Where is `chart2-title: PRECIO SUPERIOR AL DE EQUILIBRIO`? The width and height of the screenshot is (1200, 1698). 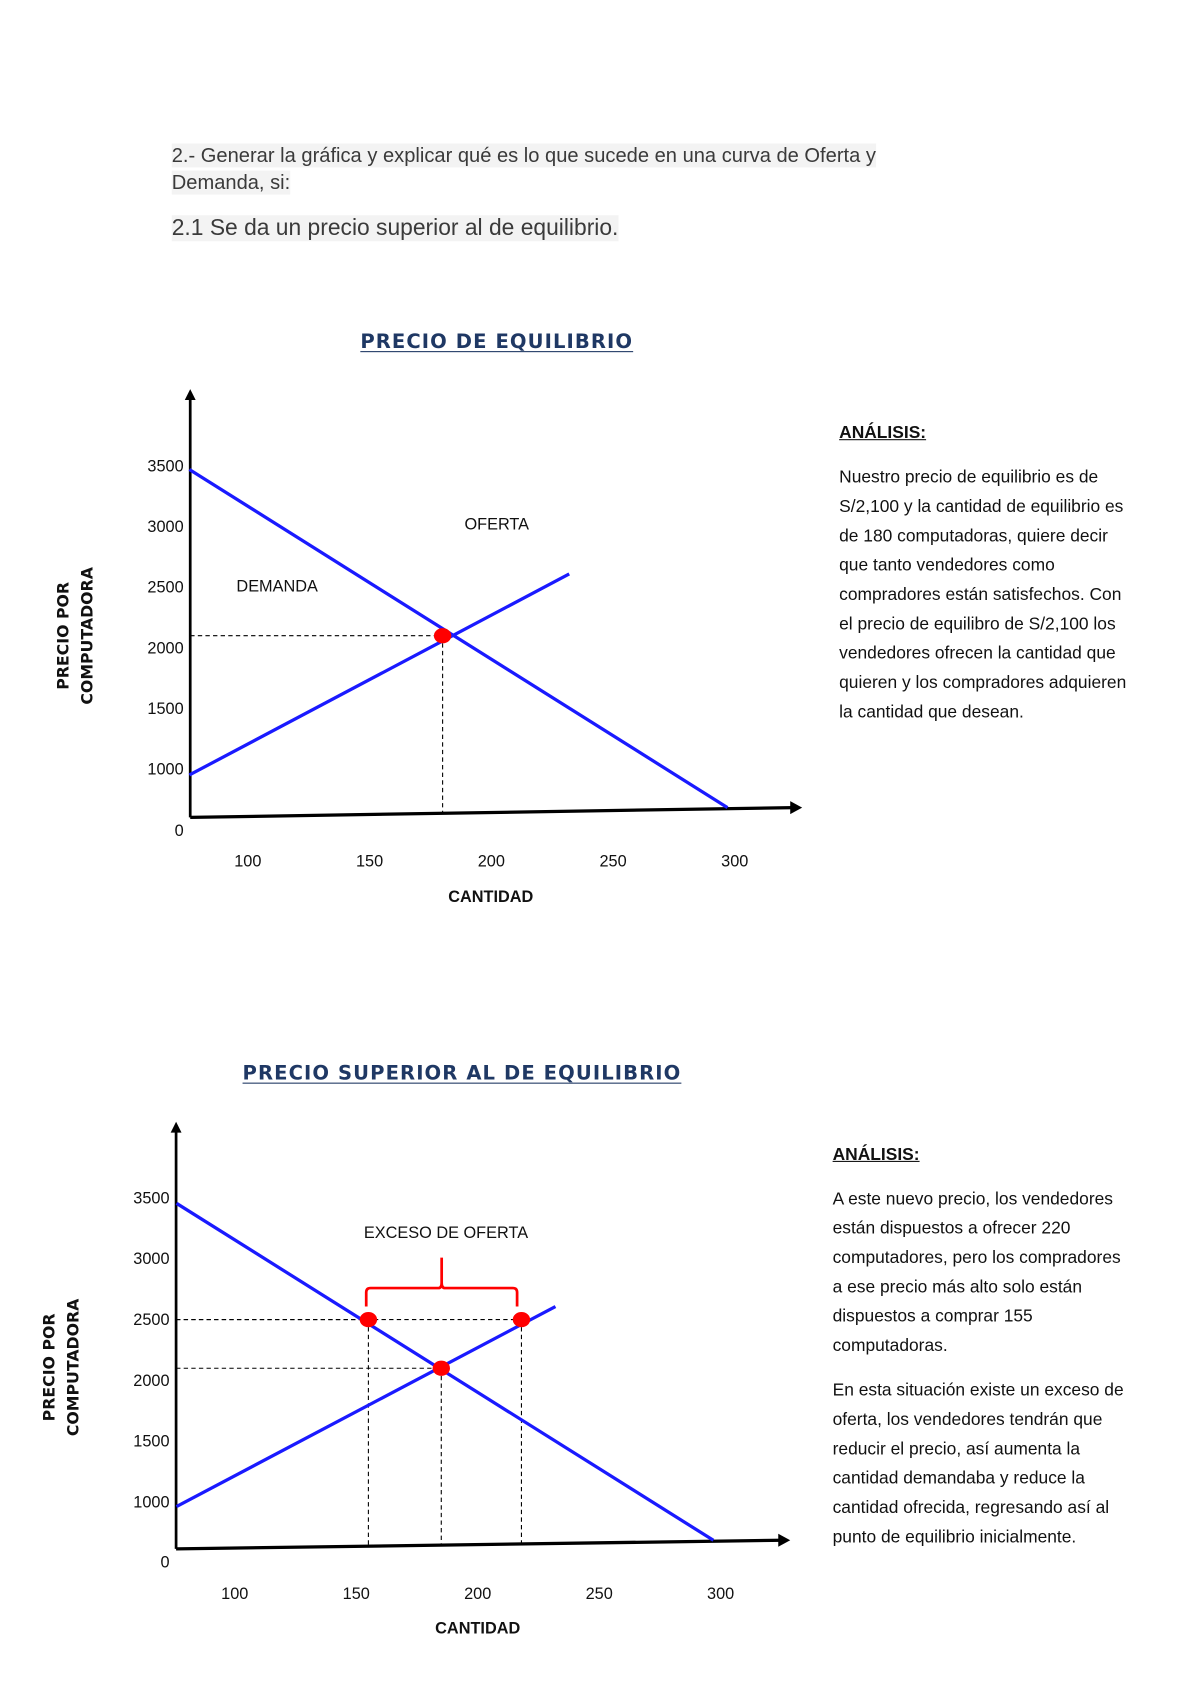 chart2-title: PRECIO SUPERIOR AL DE EQUILIBRIO is located at coordinates (462, 1073).